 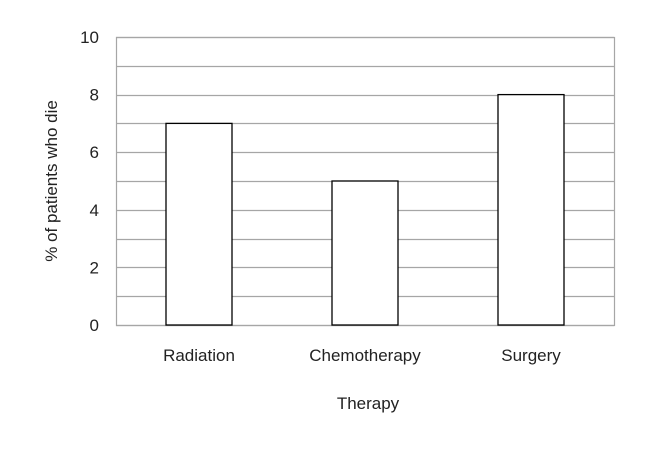 What do you see at coordinates (94, 267) in the screenshot?
I see `y-tick-label-2: 2` at bounding box center [94, 267].